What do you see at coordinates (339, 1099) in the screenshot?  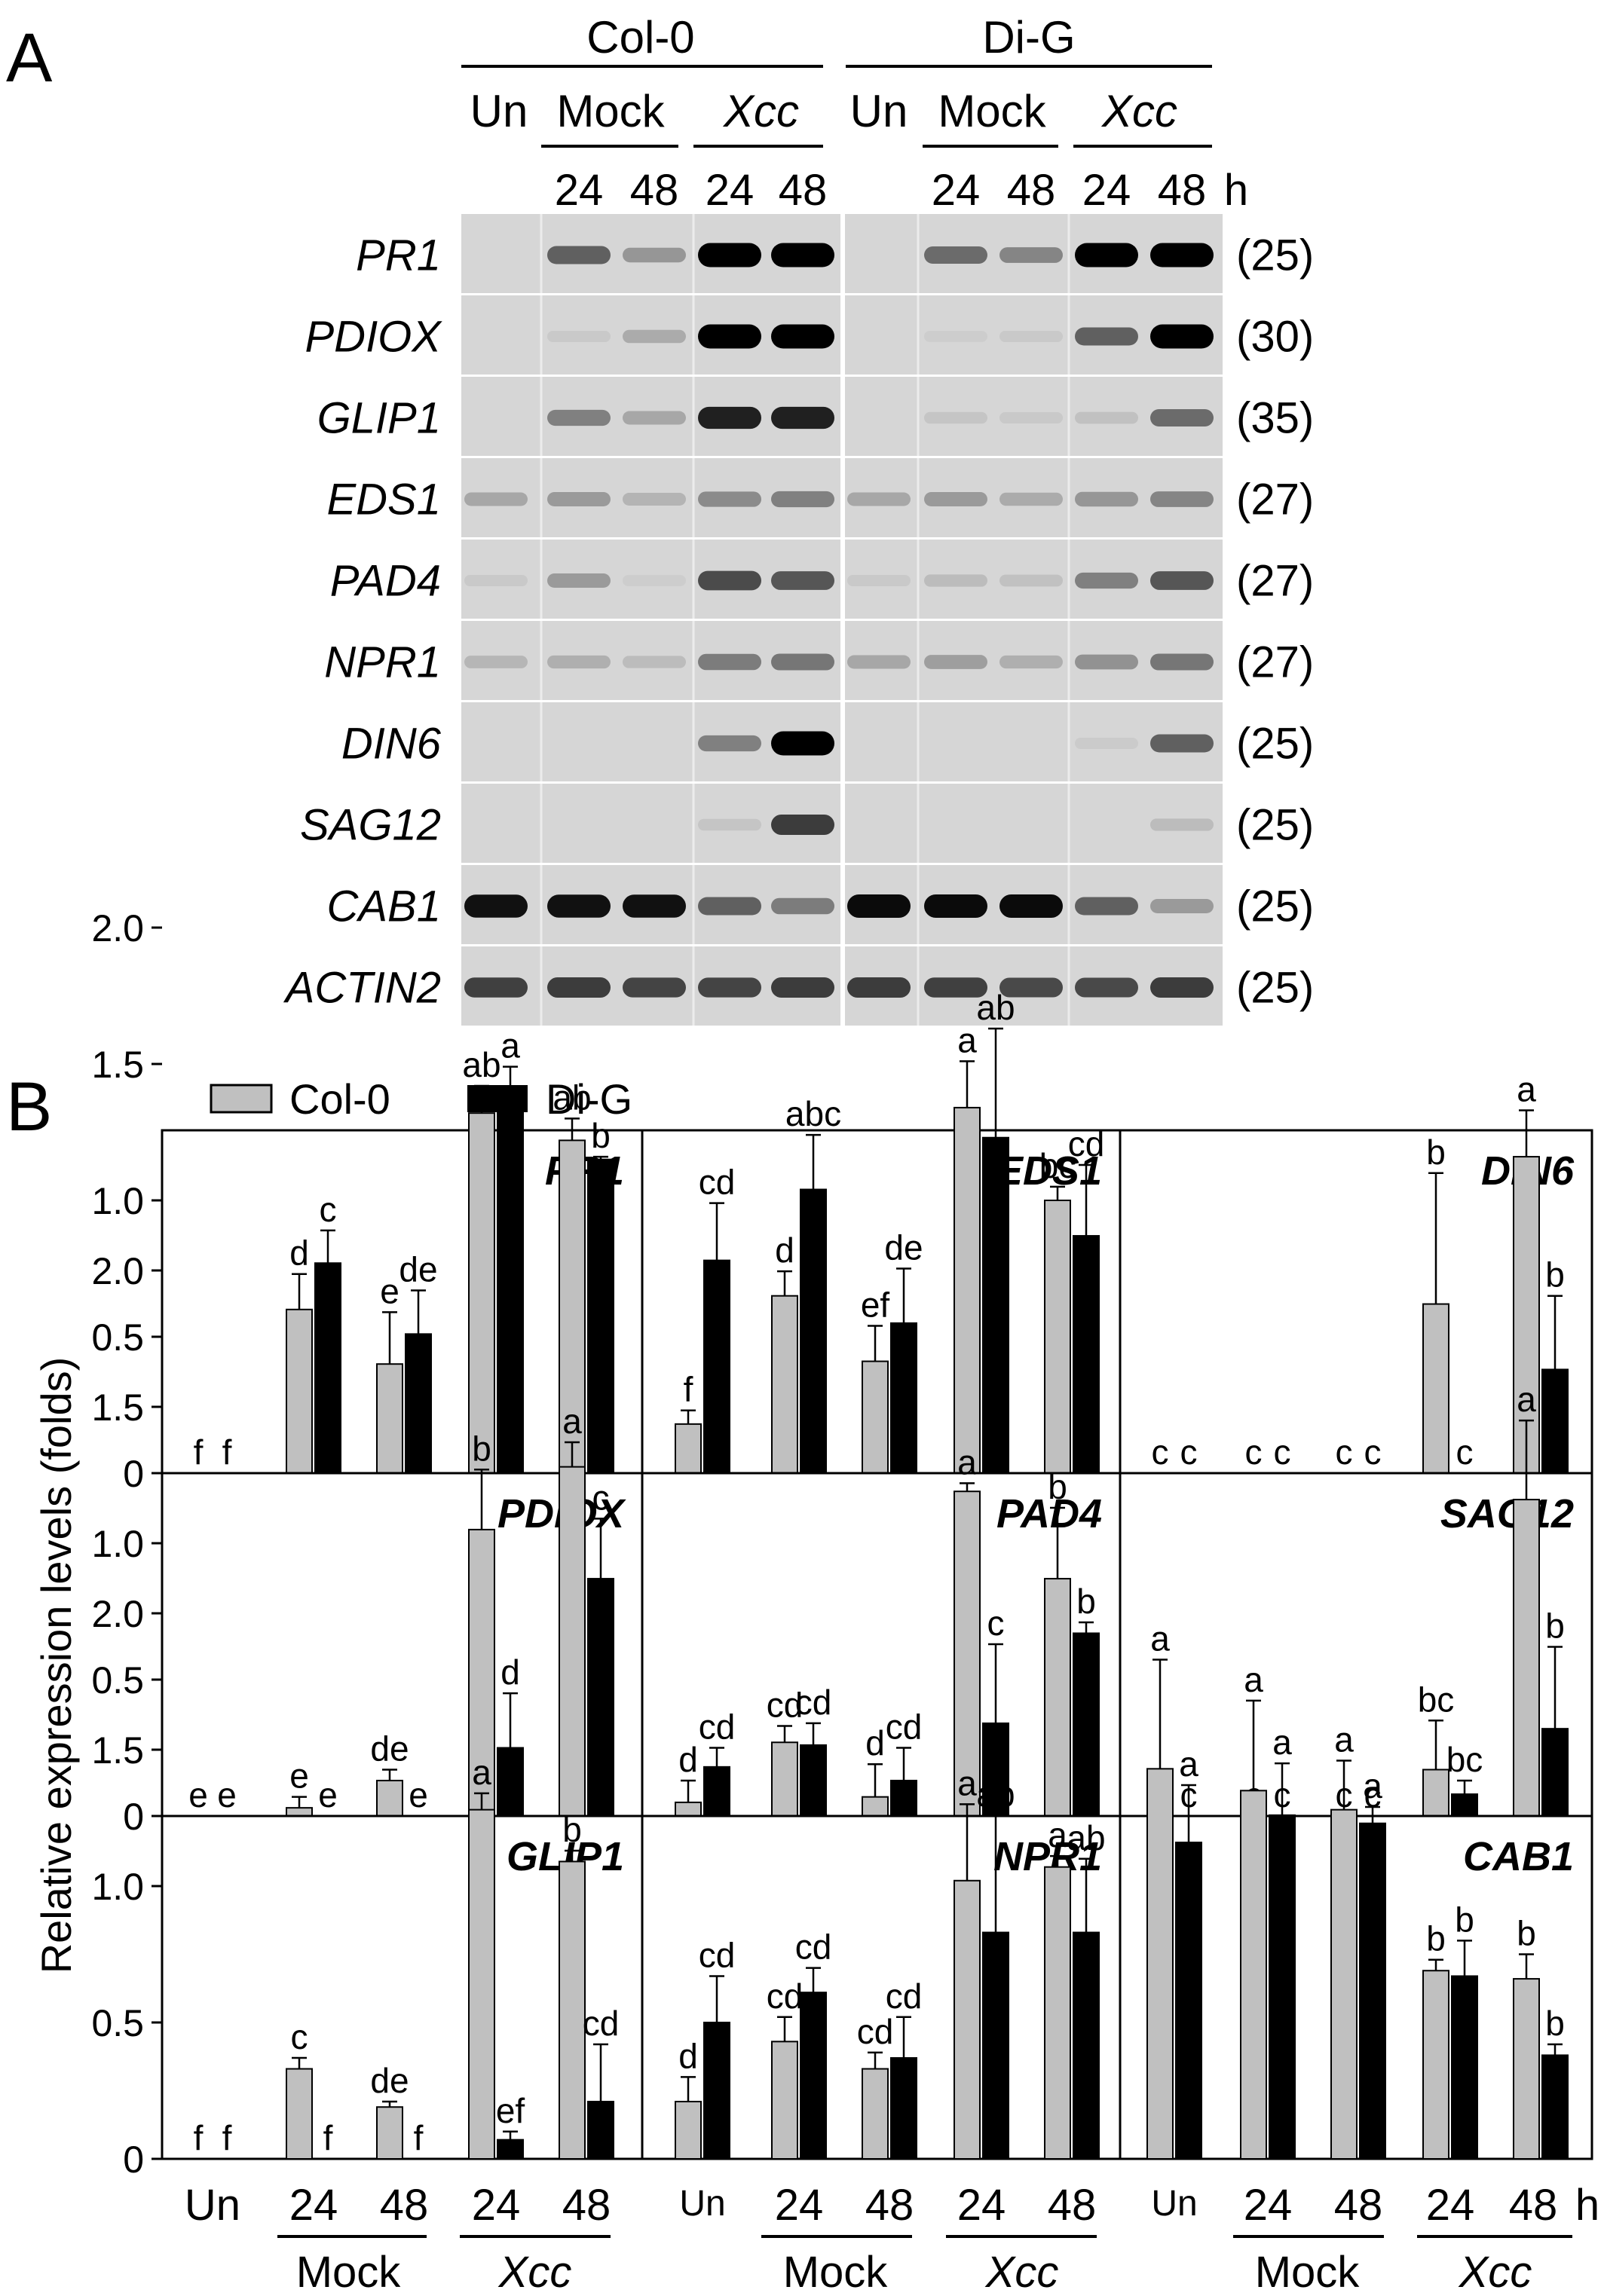 I see `legend-label-col0: Col-0` at bounding box center [339, 1099].